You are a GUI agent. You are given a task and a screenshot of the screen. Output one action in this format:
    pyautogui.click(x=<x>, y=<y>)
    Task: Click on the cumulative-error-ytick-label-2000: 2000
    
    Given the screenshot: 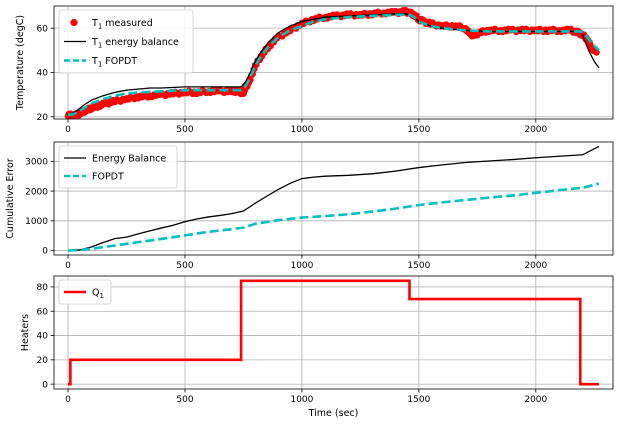 What is the action you would take?
    pyautogui.click(x=36, y=192)
    